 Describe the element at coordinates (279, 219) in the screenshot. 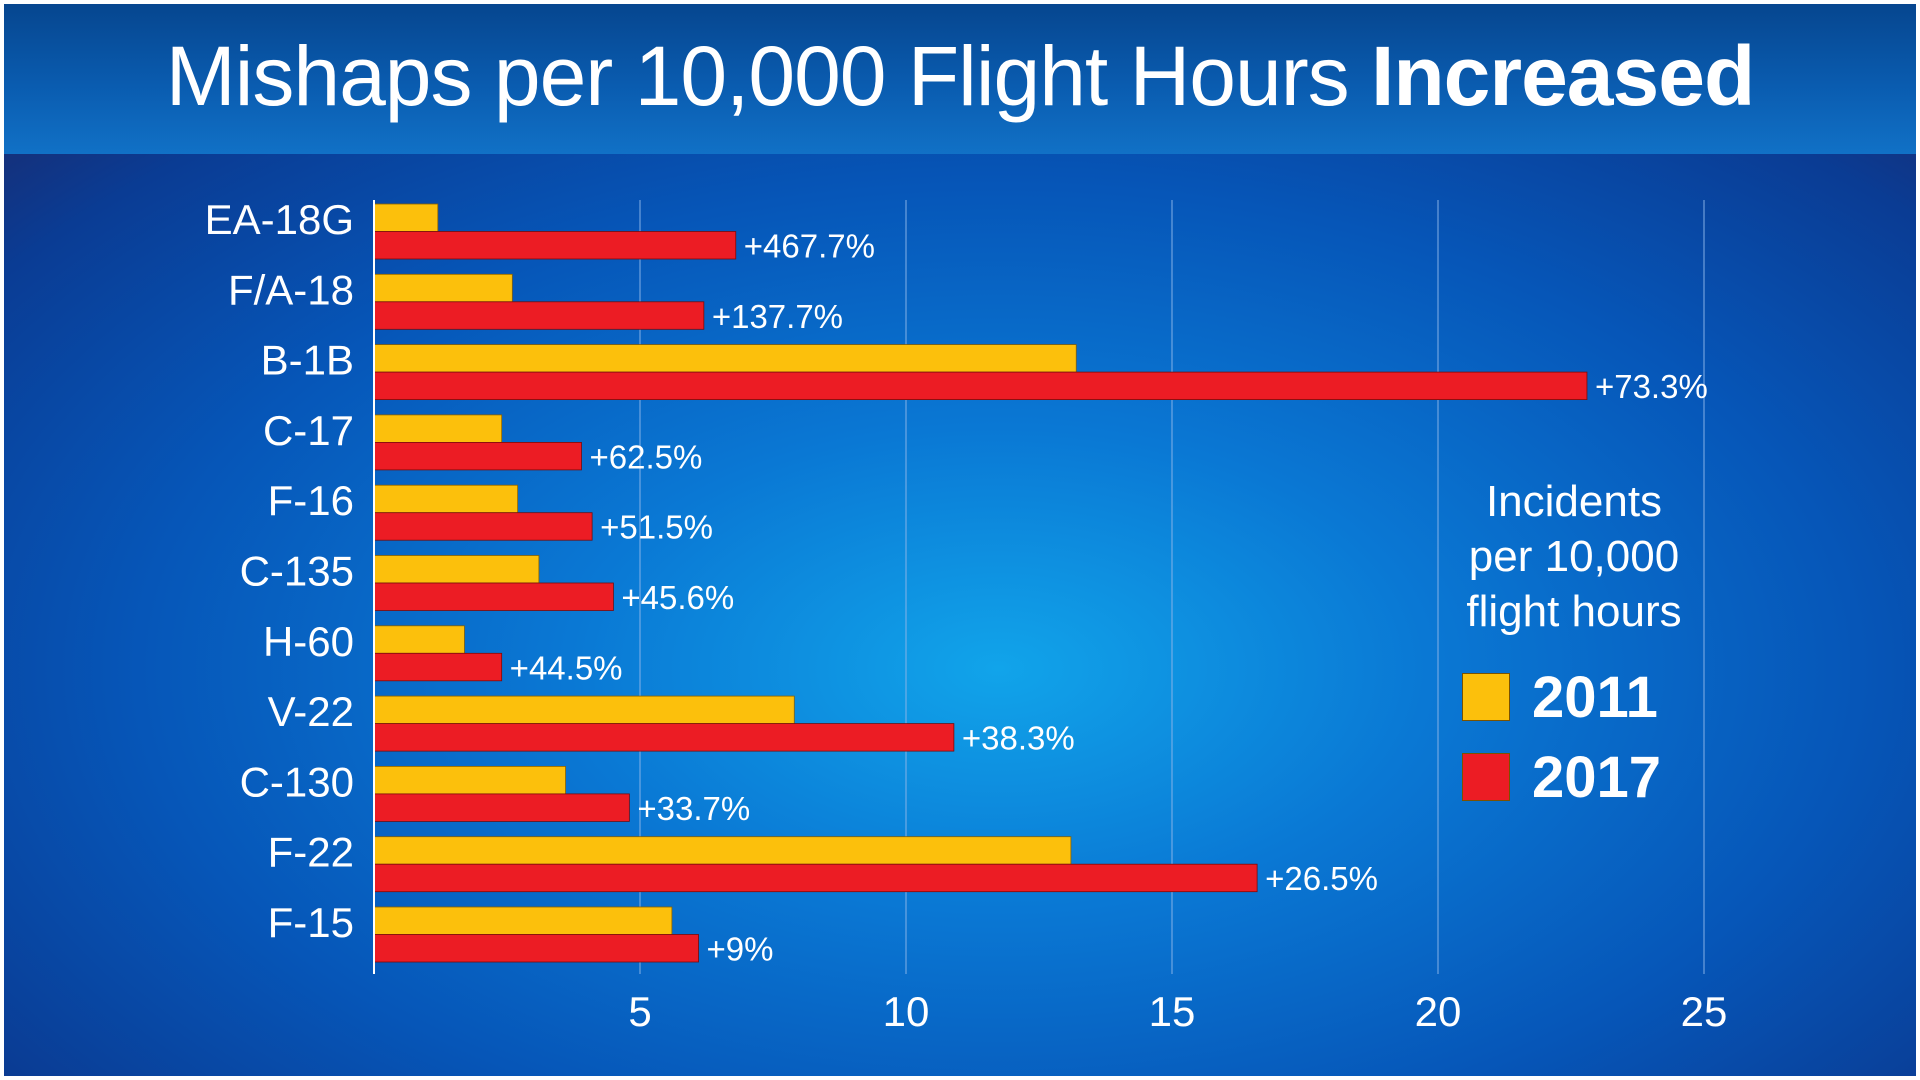

I see `category-label: EA-18G` at that location.